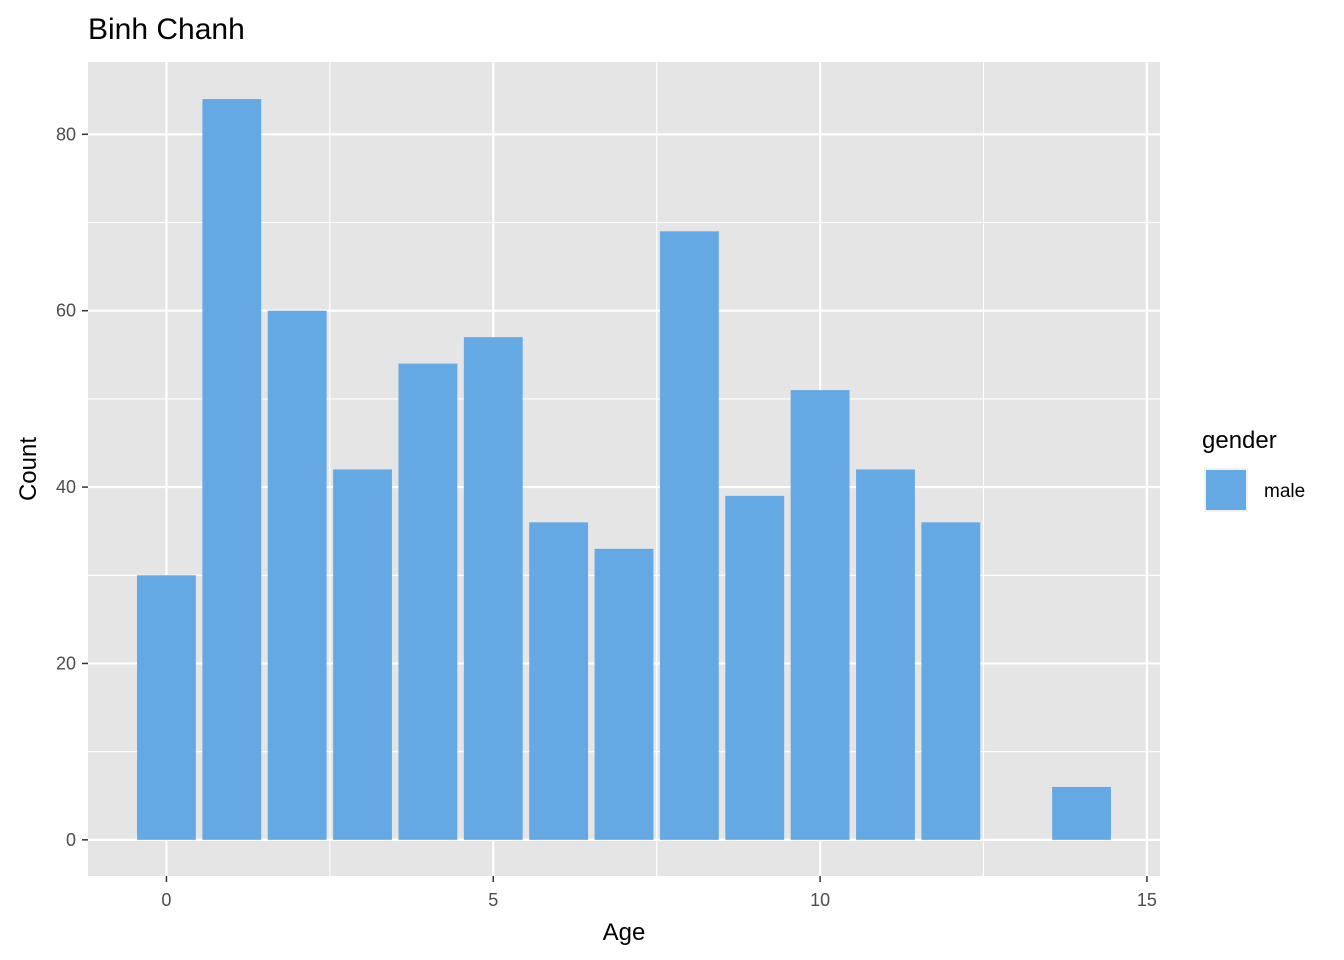  Describe the element at coordinates (1147, 900) in the screenshot. I see `x-tick-label: 15` at that location.